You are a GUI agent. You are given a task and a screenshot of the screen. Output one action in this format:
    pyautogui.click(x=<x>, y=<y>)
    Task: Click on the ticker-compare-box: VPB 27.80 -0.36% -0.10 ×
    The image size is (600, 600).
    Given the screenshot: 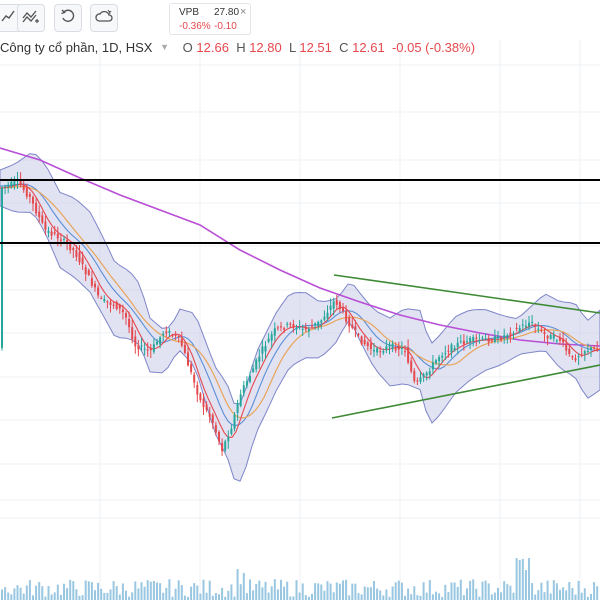 What is the action you would take?
    pyautogui.click(x=210, y=19)
    